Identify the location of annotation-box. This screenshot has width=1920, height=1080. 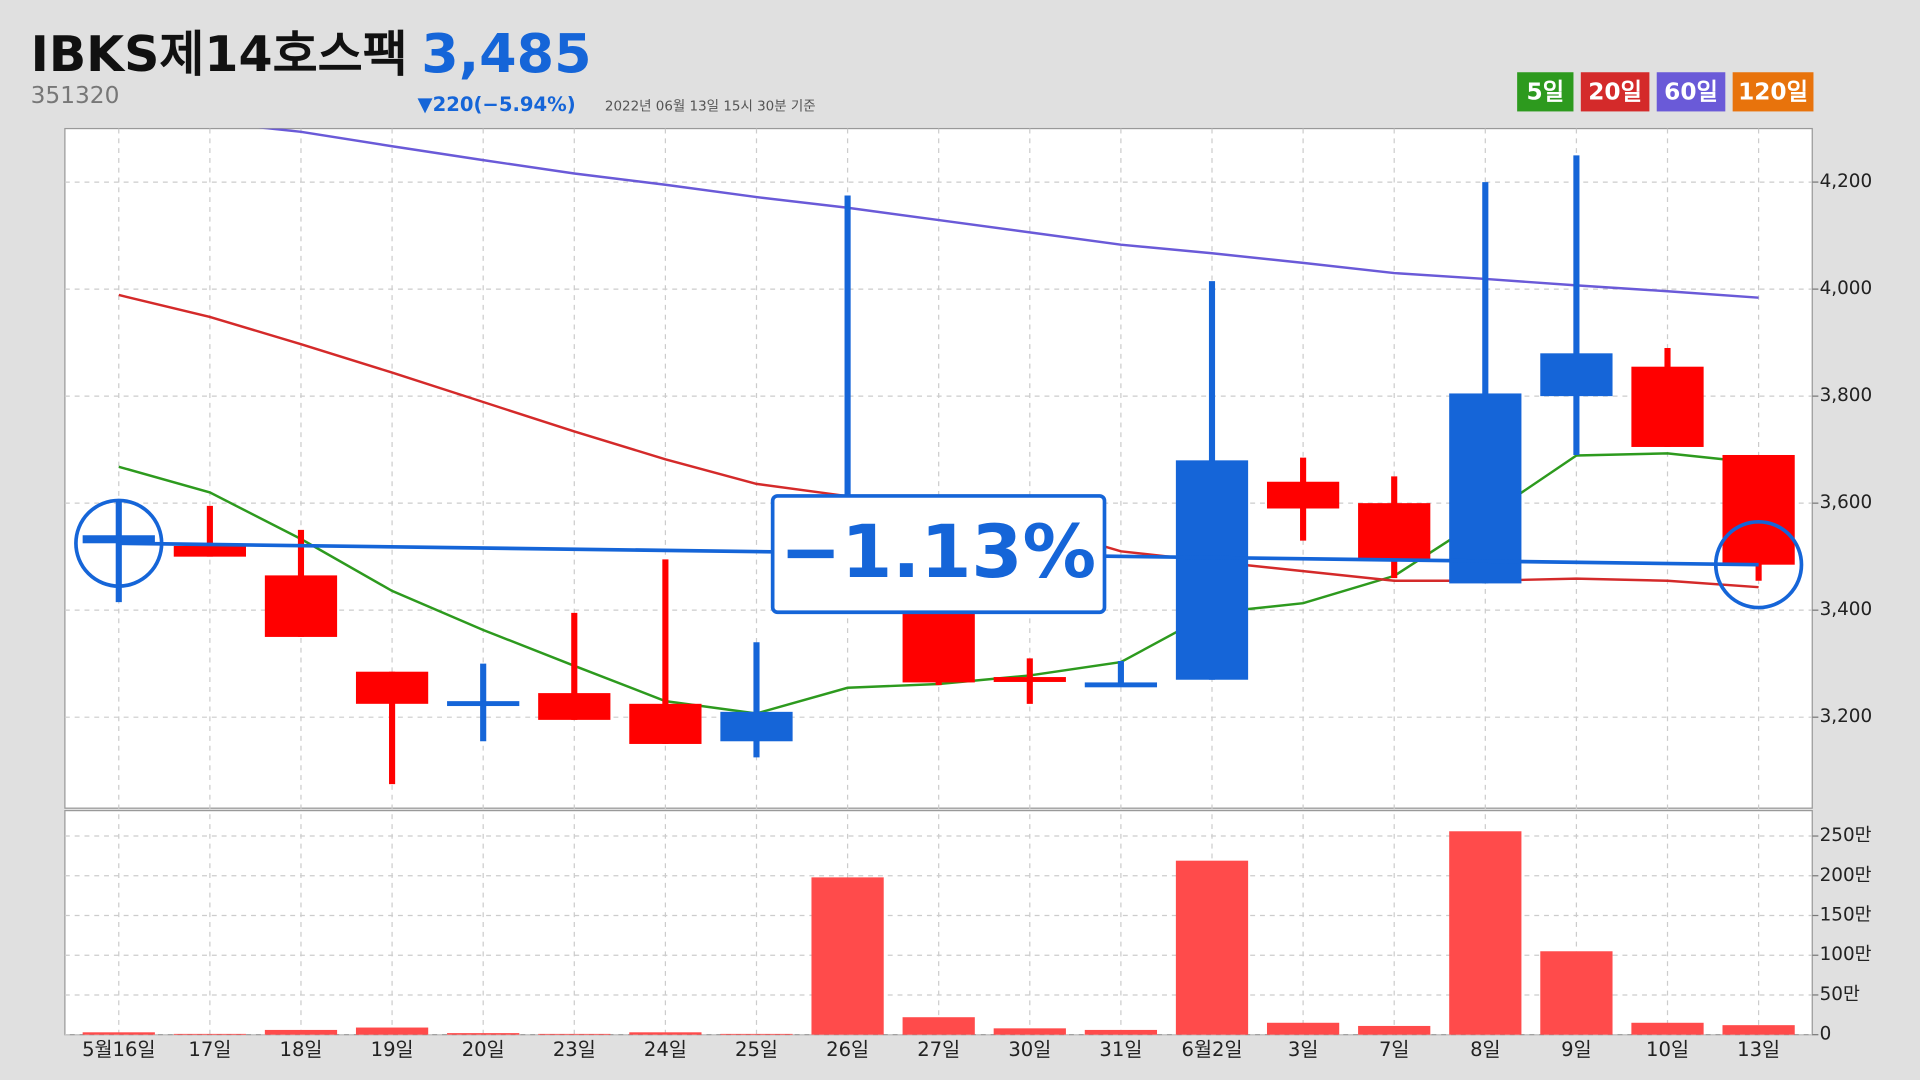
(938, 554).